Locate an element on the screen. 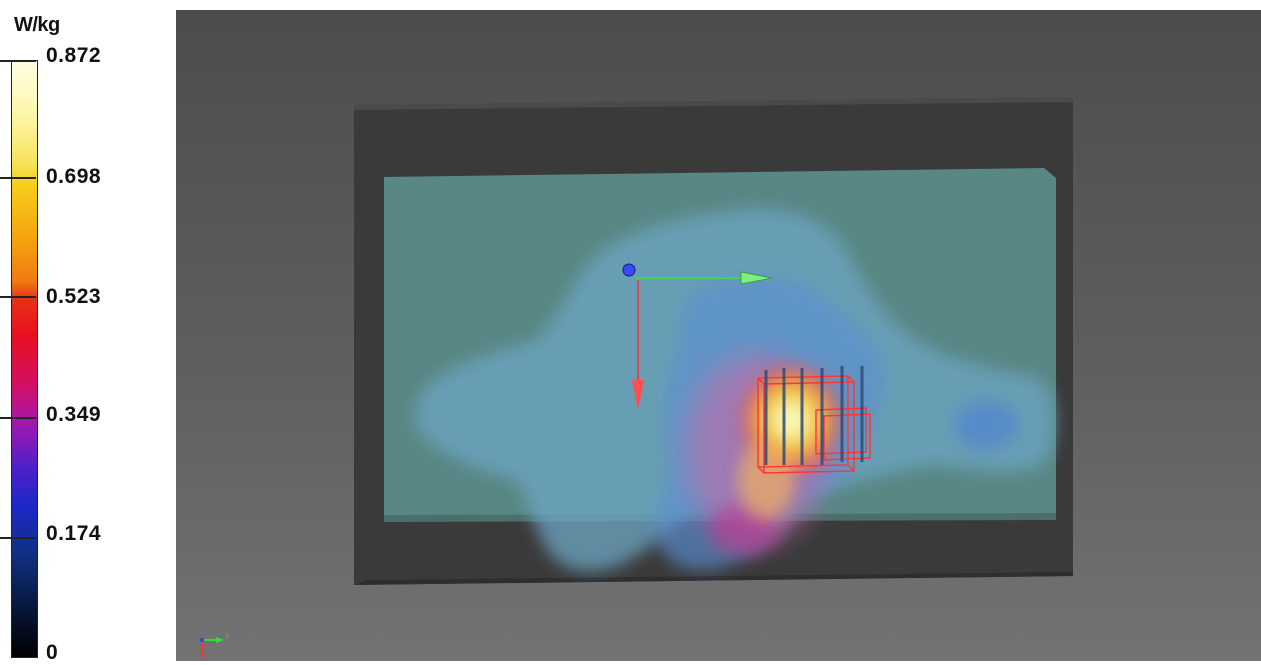 The image size is (1261, 665). legend-tick-label: 0.523 is located at coordinates (74, 296).